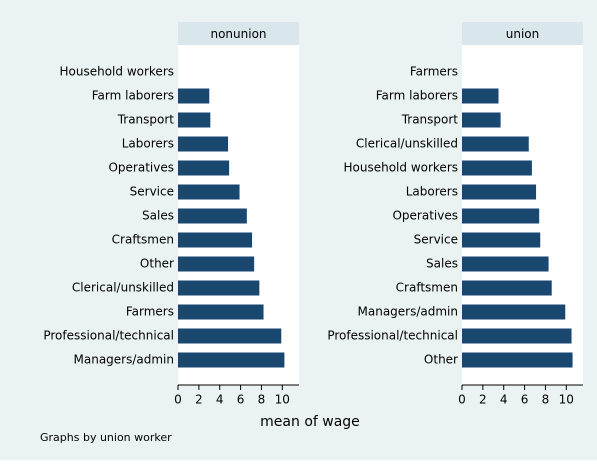 This screenshot has height=464, width=597. What do you see at coordinates (106, 437) in the screenshot?
I see `note: Graphs by union worker` at bounding box center [106, 437].